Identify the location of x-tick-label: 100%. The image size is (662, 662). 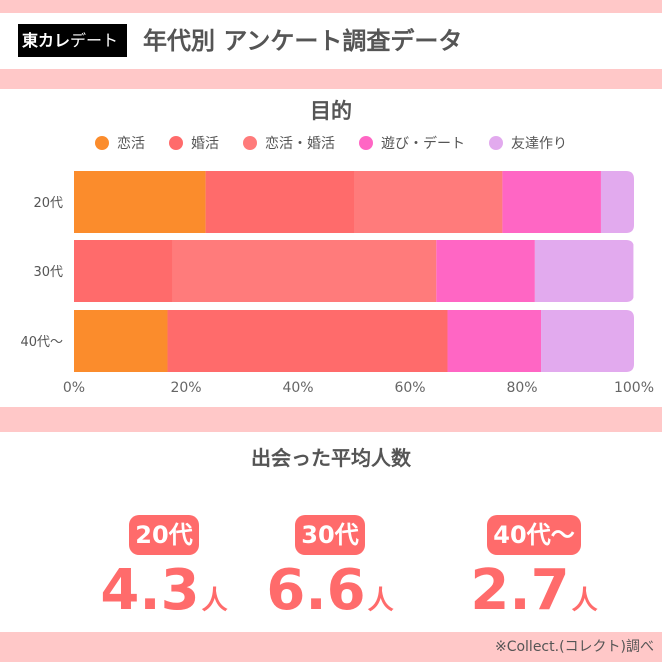
(634, 388).